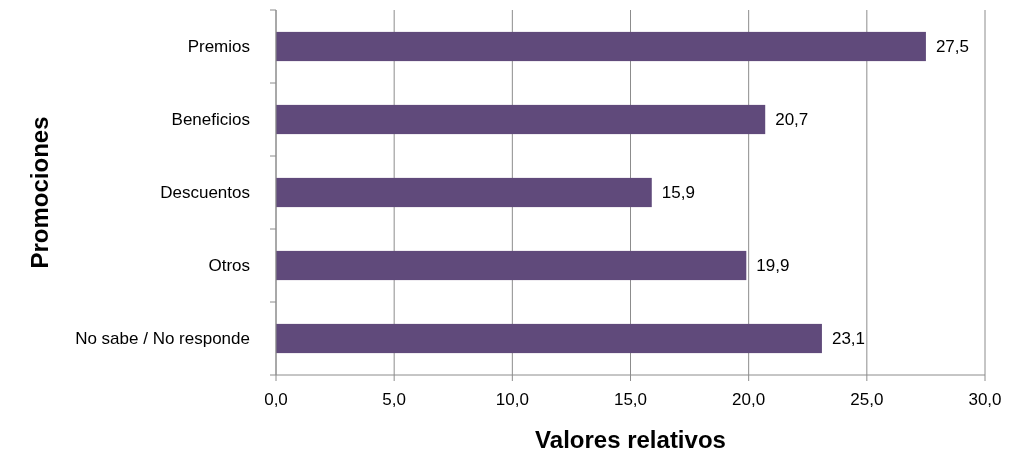 This screenshot has height=461, width=1011. What do you see at coordinates (867, 399) in the screenshot?
I see `x-tick-label: 25,0` at bounding box center [867, 399].